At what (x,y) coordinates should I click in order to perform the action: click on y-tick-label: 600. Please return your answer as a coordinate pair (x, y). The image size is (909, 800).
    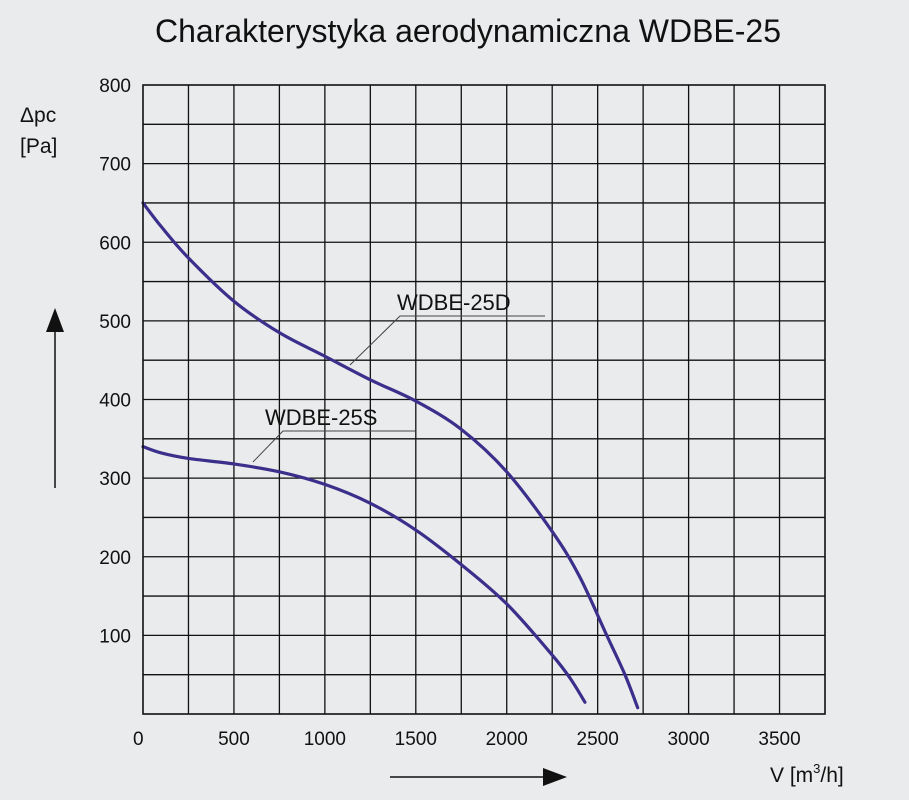
    Looking at the image, I should click on (115, 243).